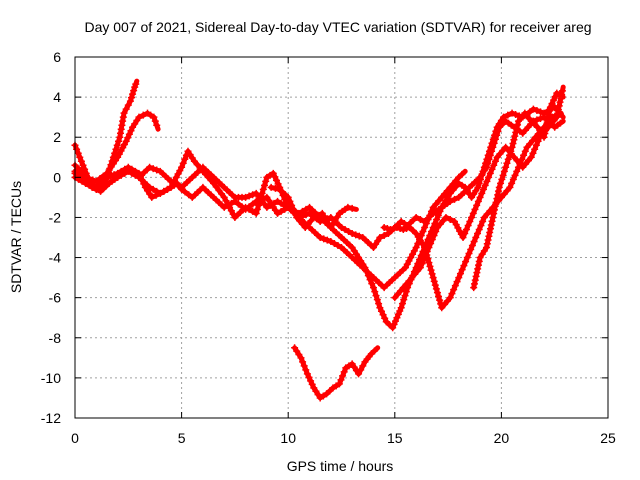  What do you see at coordinates (75, 438) in the screenshot?
I see `x-tick-label: 0` at bounding box center [75, 438].